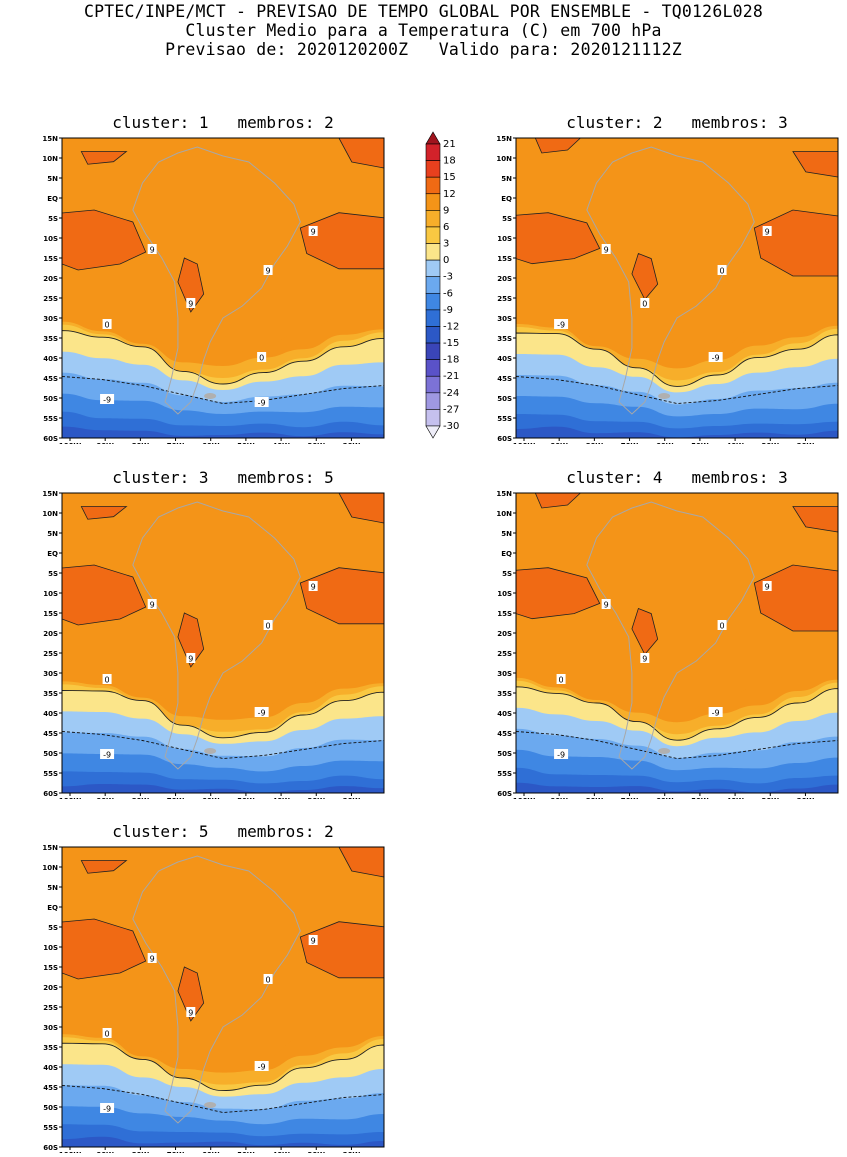 This screenshot has height=1157, width=847. Describe the element at coordinates (448, 277) in the screenshot. I see `colorbar-label: -3` at that location.